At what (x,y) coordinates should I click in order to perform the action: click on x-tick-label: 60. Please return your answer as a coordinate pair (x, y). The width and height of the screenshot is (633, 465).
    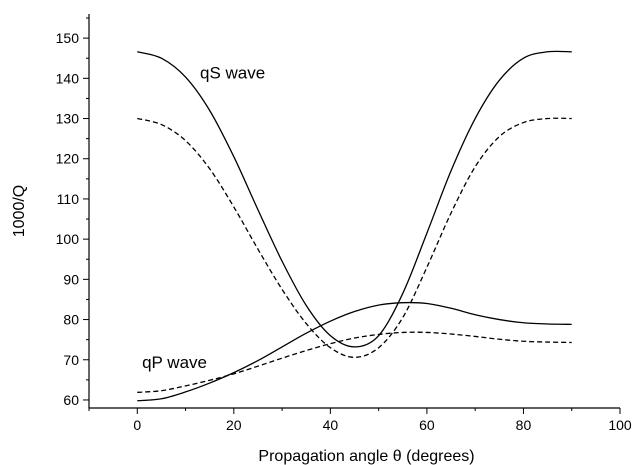
    Looking at the image, I should click on (427, 425).